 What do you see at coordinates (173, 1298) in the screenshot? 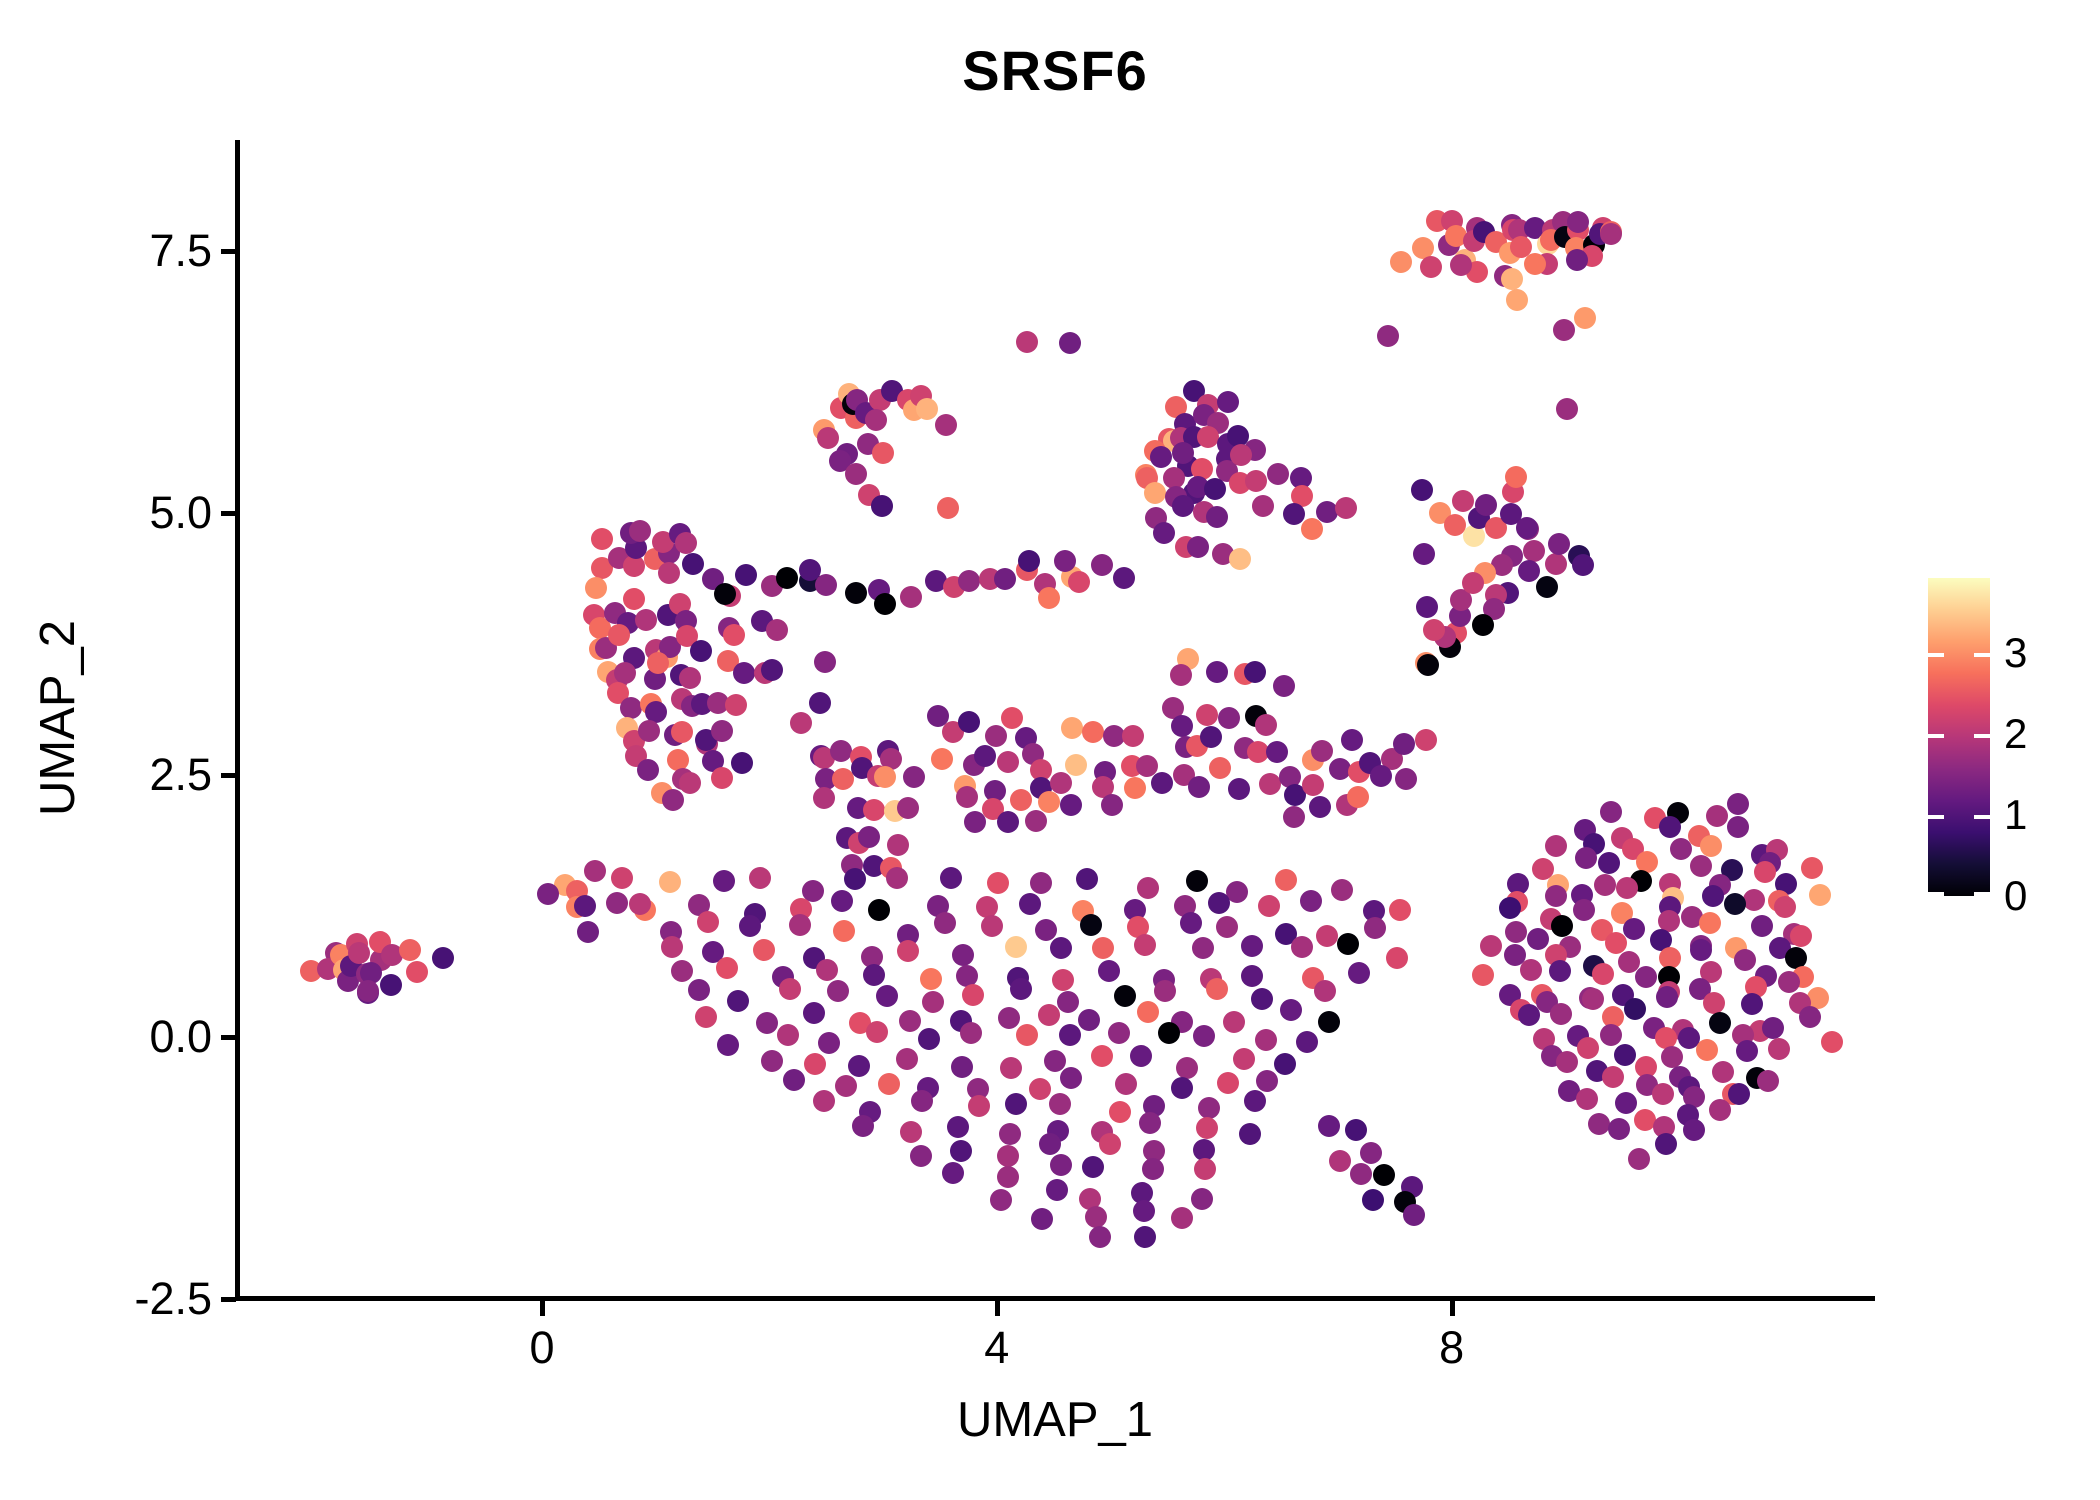
I see `y-axis-tick-label: -2.5` at bounding box center [173, 1298].